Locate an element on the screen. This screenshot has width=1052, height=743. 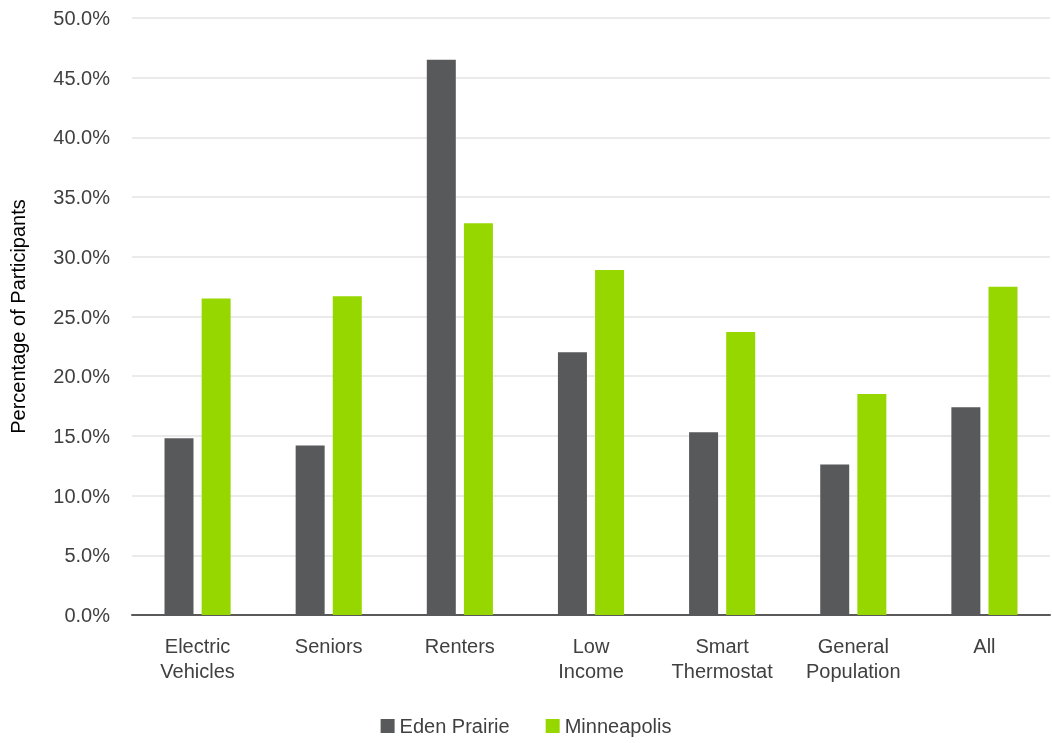
x-tick-label: All is located at coordinates (984, 645).